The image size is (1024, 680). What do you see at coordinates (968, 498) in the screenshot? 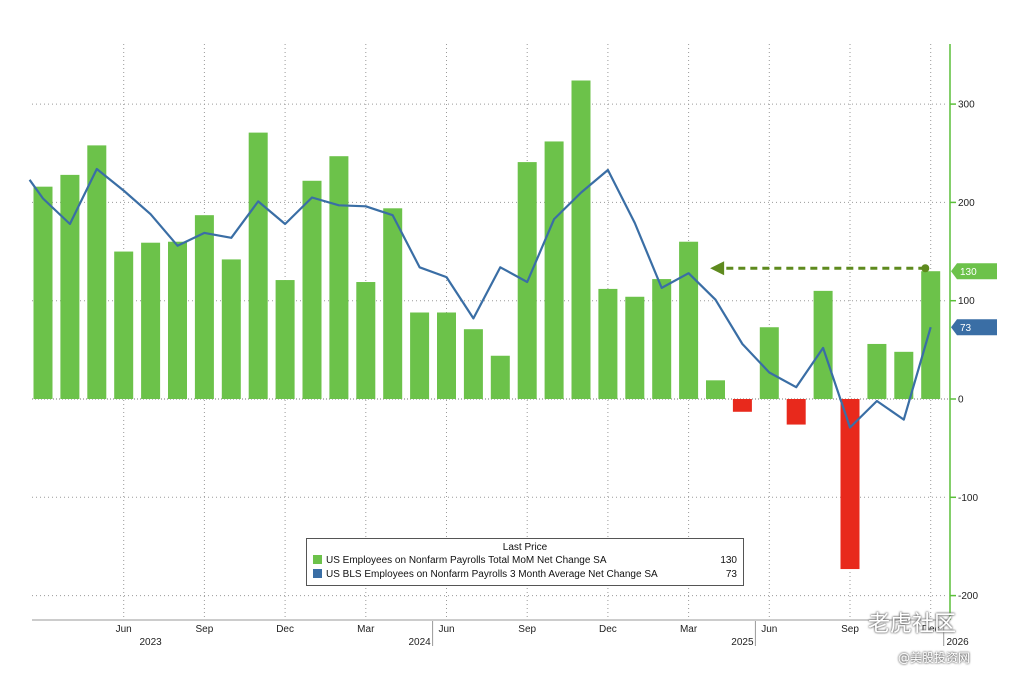
I see `y-tick-label: -100` at bounding box center [968, 498].